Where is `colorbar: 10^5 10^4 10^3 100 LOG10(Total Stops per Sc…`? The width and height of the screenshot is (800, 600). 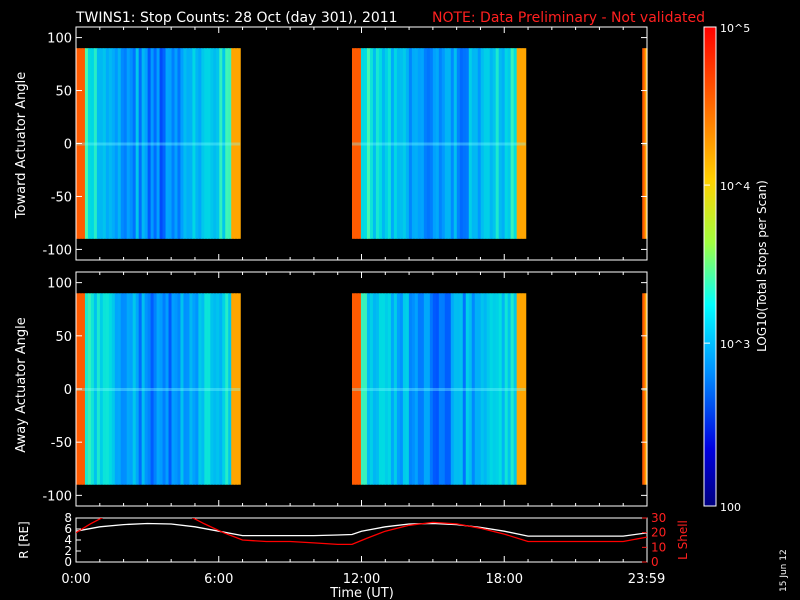 colorbar: 10^5 10^4 10^3 100 LOG10(Total Stops per Sc… is located at coordinates (736, 268).